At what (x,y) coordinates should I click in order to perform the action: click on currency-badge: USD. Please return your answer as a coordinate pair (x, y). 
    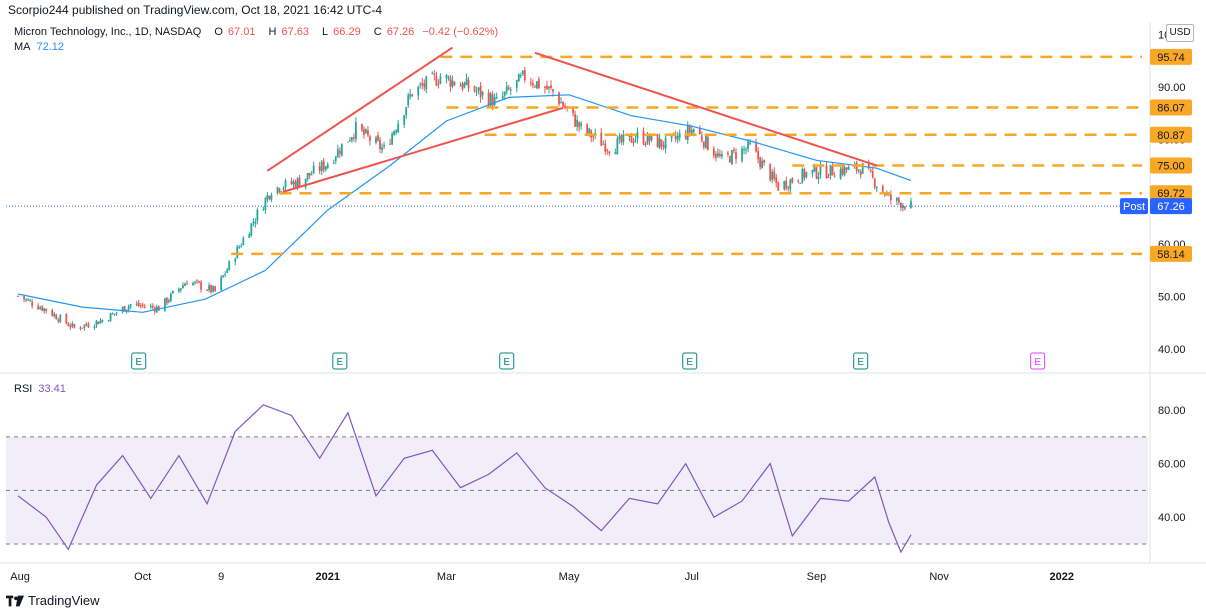
    Looking at the image, I should click on (1180, 33).